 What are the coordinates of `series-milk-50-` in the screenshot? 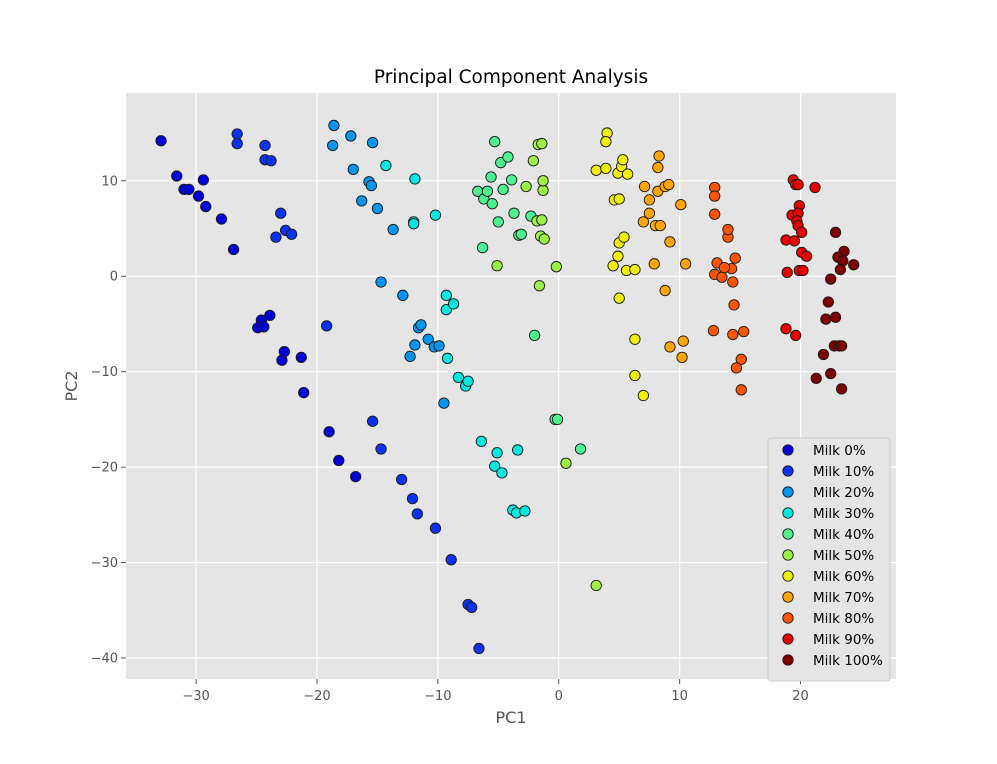 It's located at (546, 364).